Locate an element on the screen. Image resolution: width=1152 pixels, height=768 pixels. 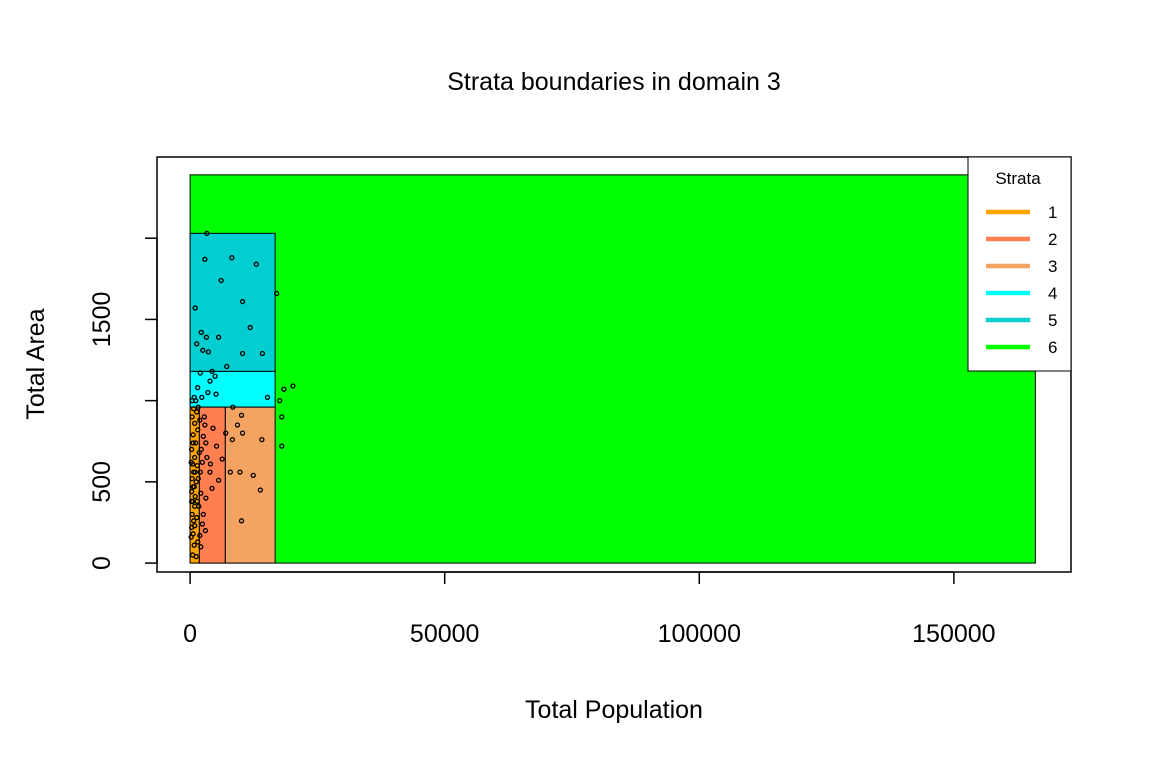
x-tick-label: 150000 is located at coordinates (953, 634).